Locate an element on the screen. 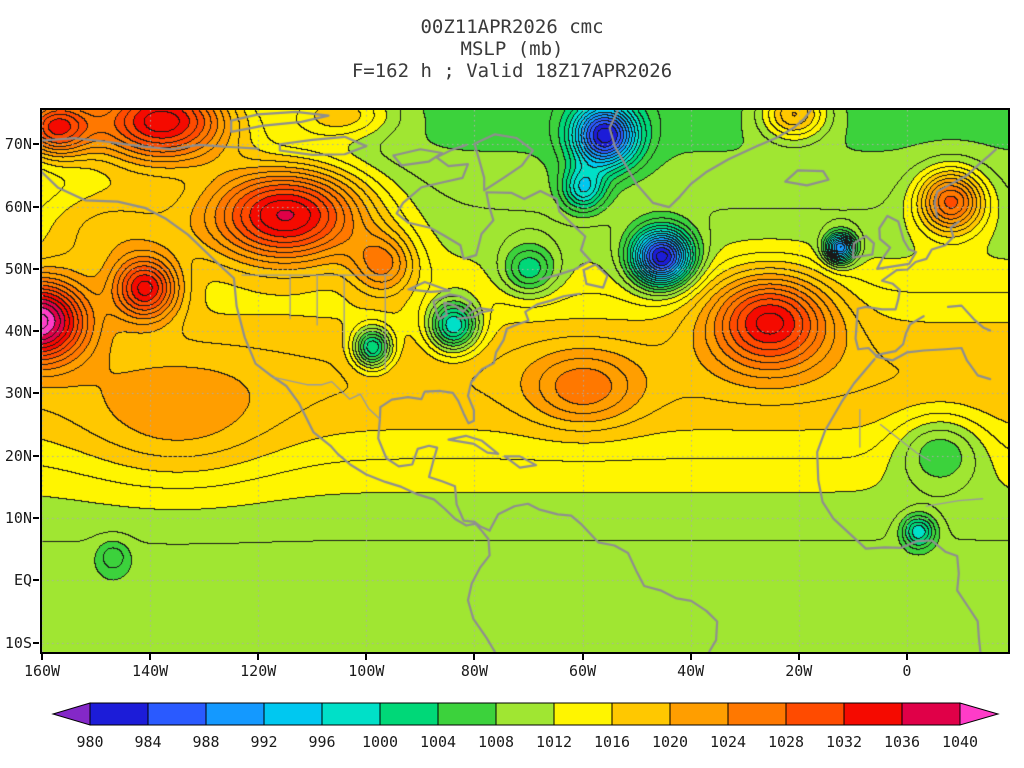  colorbar-tick-label: 1008 is located at coordinates (496, 742).